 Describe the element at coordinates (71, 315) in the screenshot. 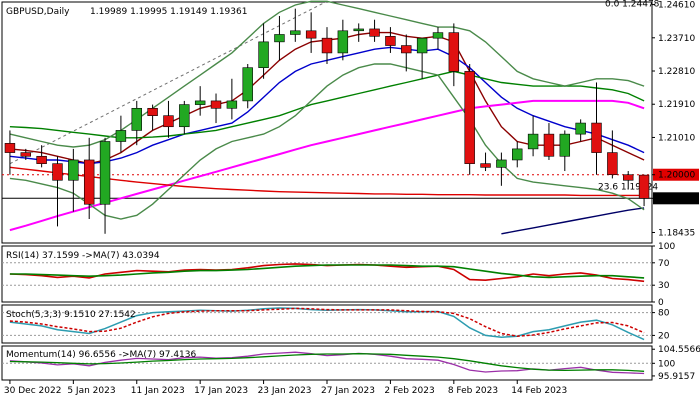

I see `stoch-title: Stoch(5,3,3) 9.1510 27.1542` at that location.